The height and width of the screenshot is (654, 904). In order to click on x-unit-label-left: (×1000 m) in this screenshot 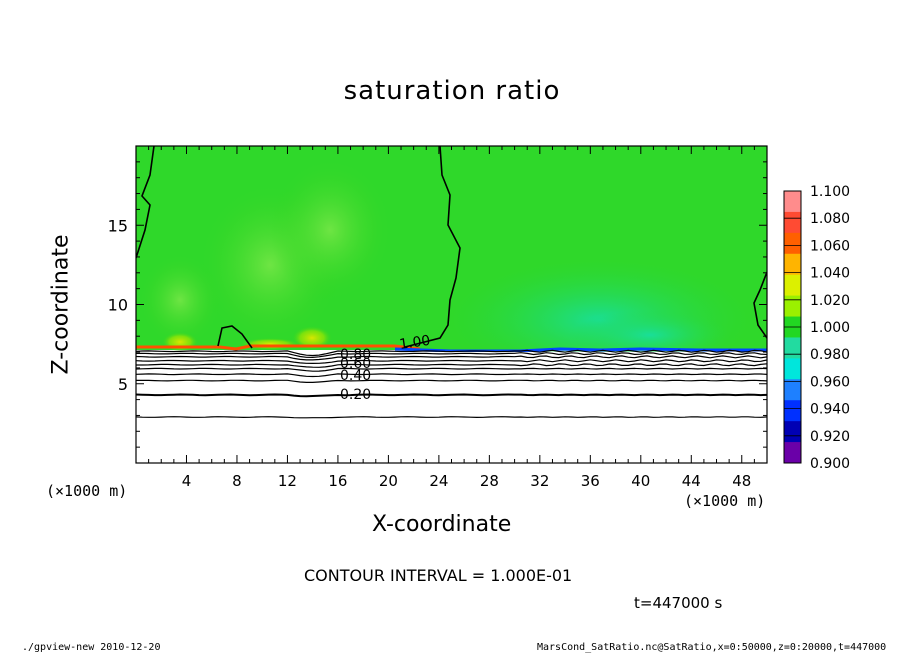, I will do `click(87, 491)`.